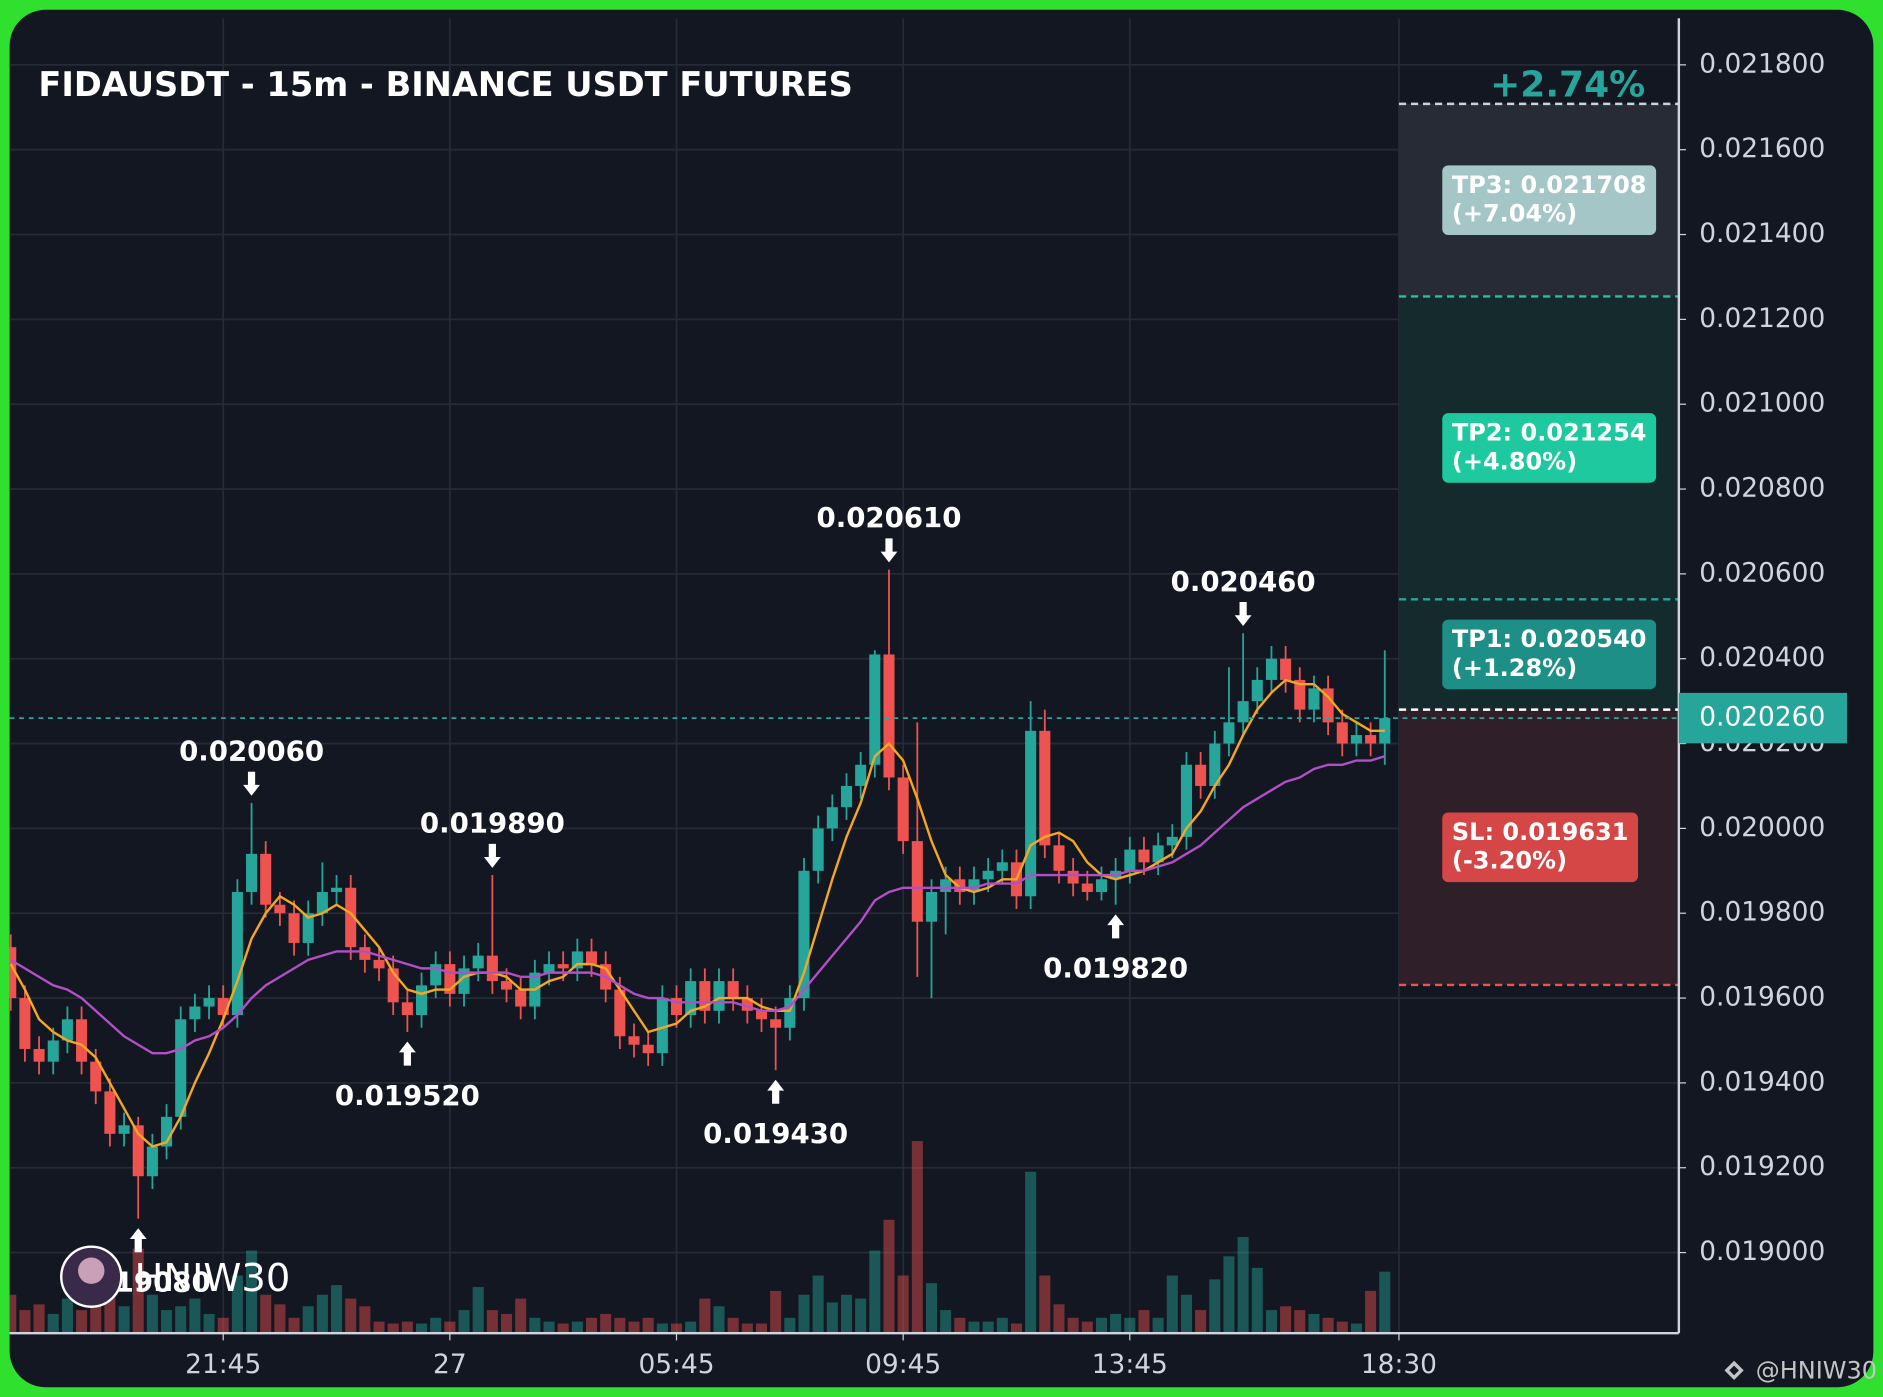 The image size is (1883, 1397). I want to click on annotation-label: 0.020610, so click(889, 517).